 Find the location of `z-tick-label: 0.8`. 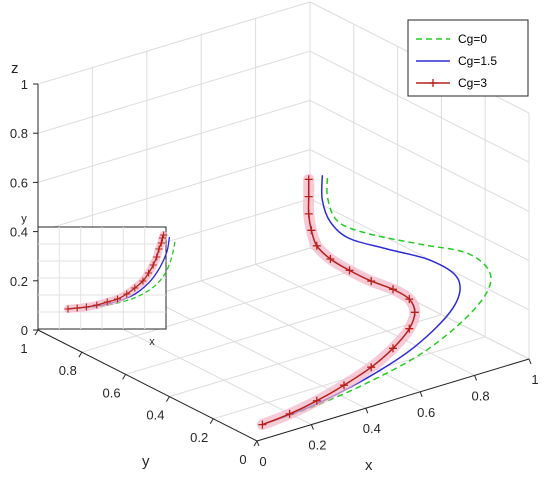

z-tick-label: 0.8 is located at coordinates (19, 133).